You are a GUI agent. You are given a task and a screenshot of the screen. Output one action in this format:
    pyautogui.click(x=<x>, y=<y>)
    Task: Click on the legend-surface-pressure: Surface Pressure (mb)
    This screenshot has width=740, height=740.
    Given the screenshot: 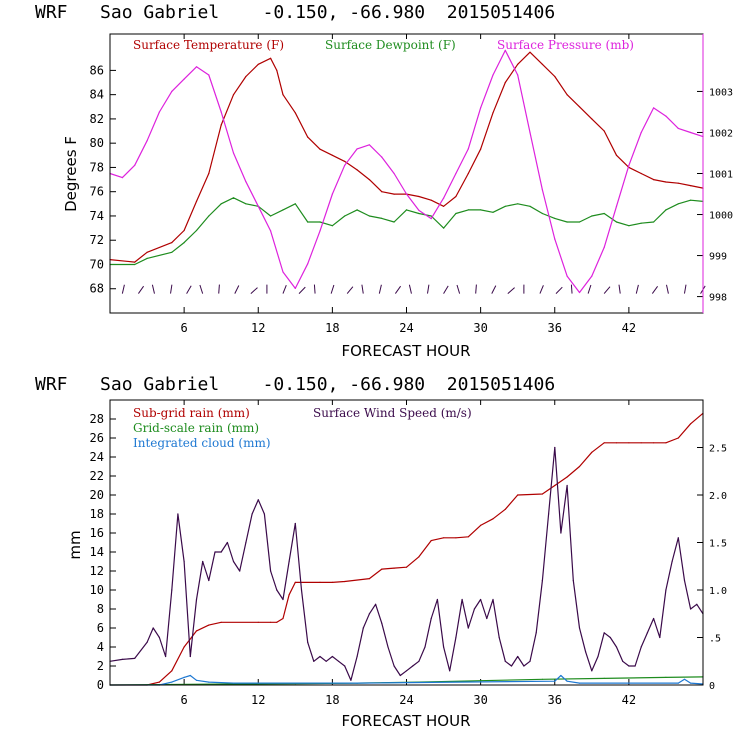 What is the action you would take?
    pyautogui.click(x=565, y=45)
    